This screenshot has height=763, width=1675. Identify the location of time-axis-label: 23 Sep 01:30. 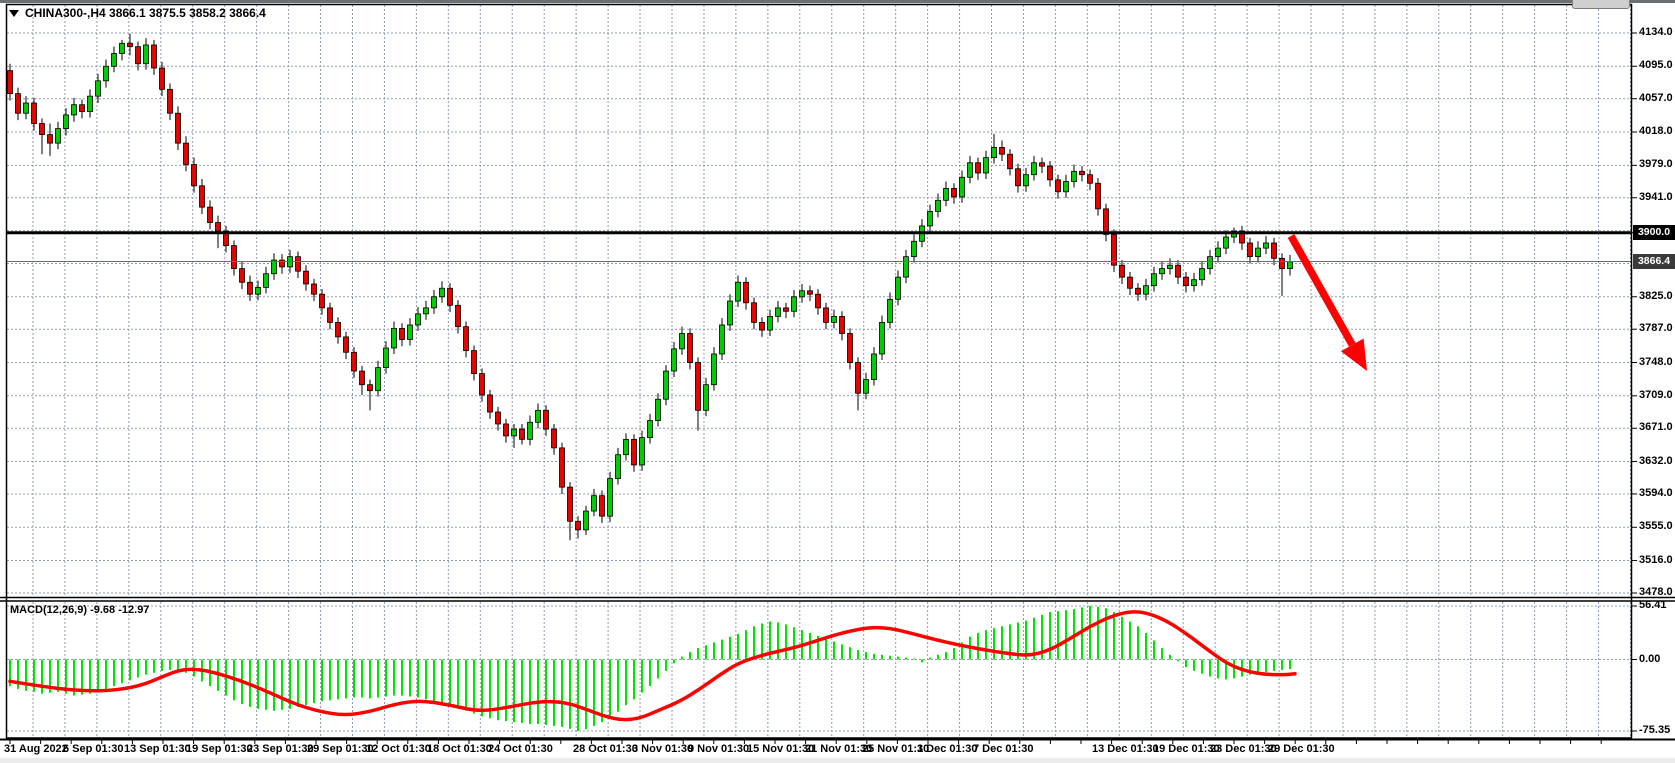
(280, 749).